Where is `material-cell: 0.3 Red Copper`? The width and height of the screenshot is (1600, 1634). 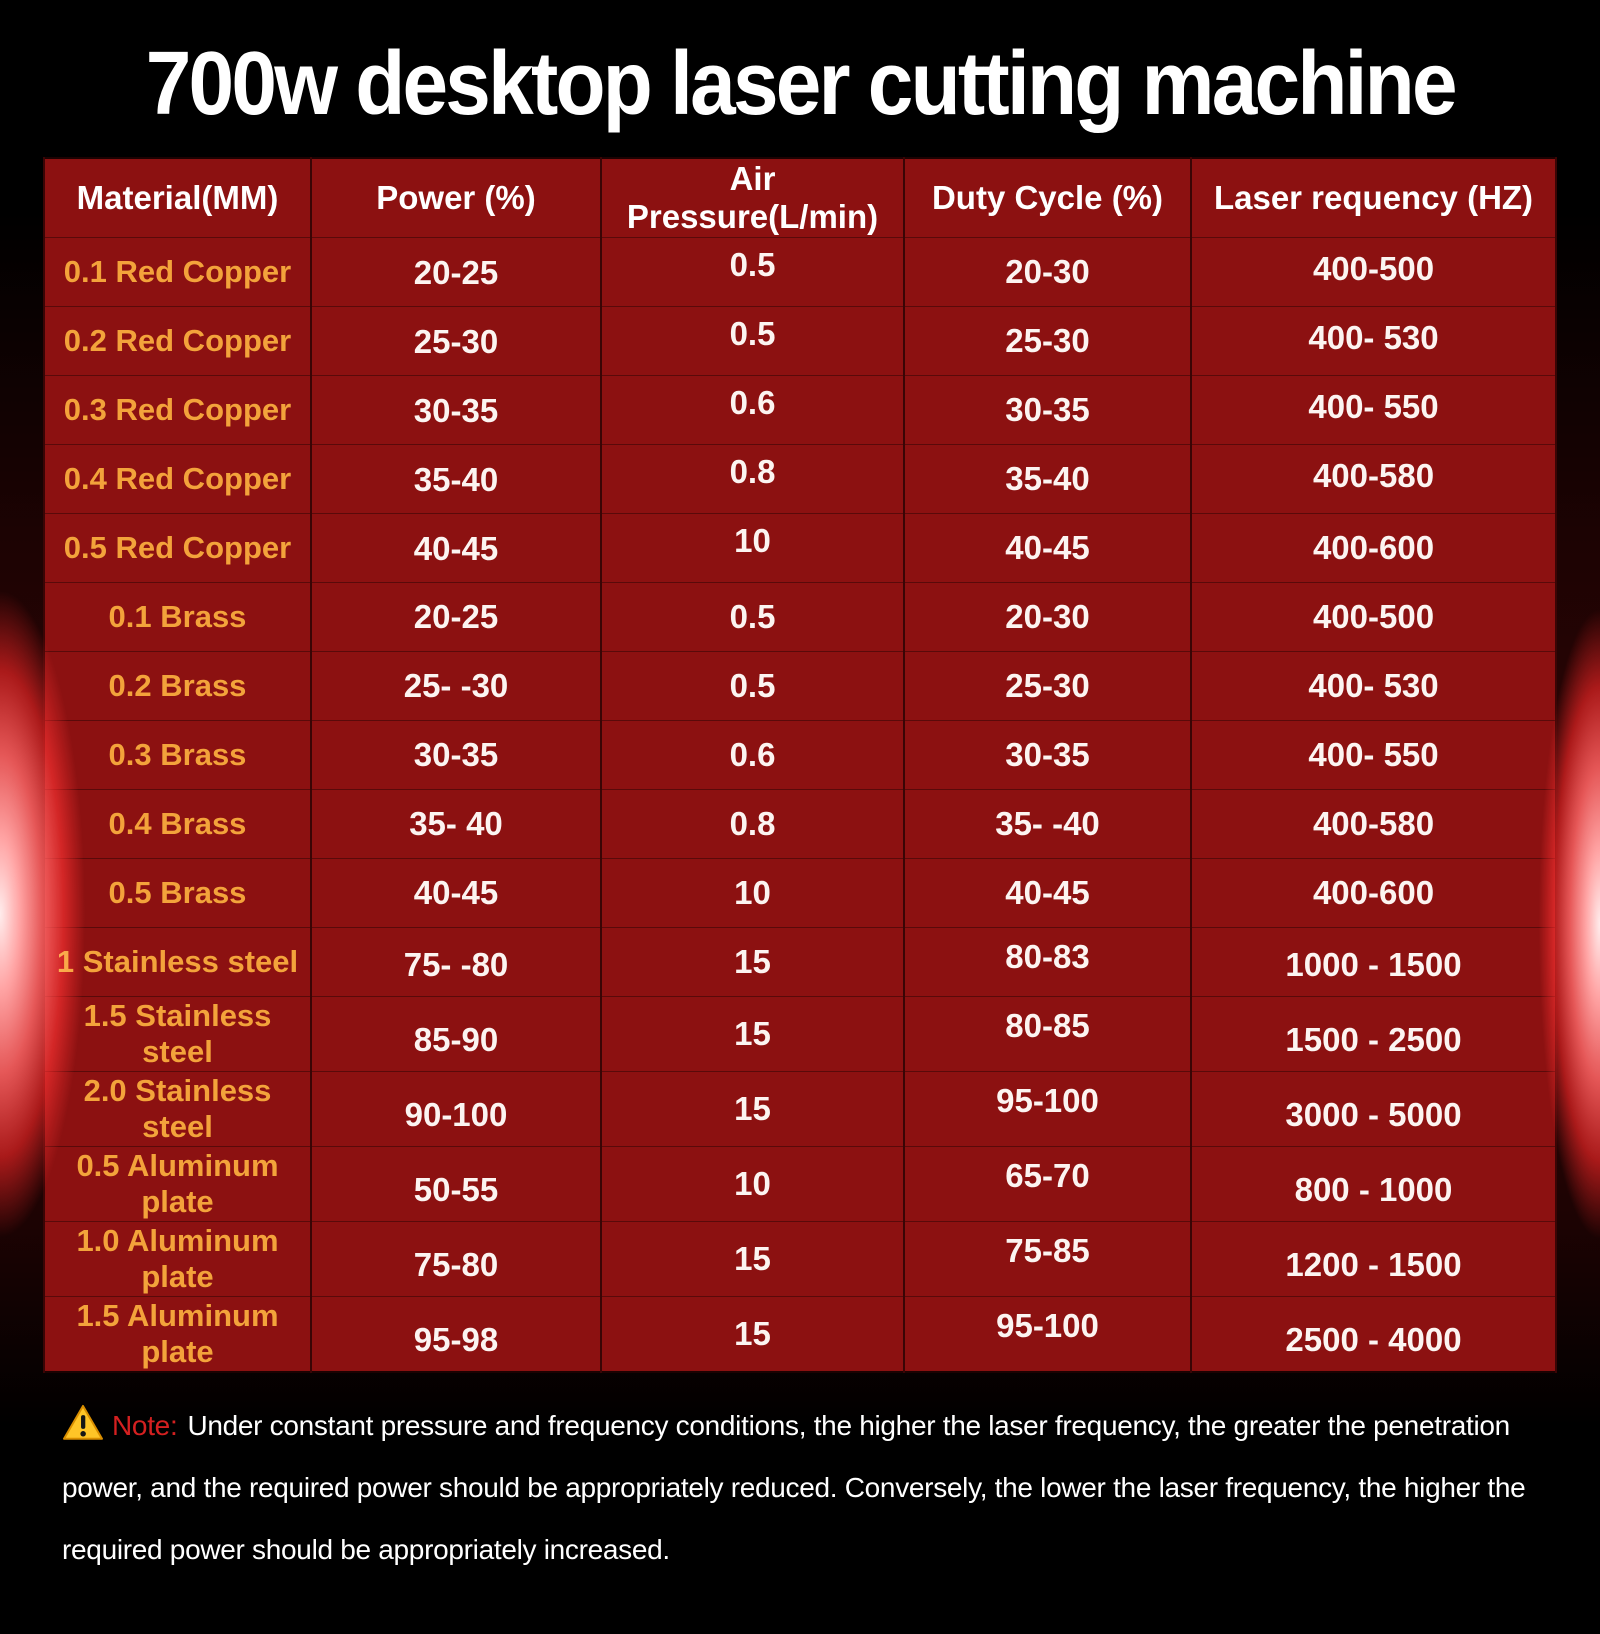
material-cell: 0.3 Red Copper is located at coordinates (177, 409).